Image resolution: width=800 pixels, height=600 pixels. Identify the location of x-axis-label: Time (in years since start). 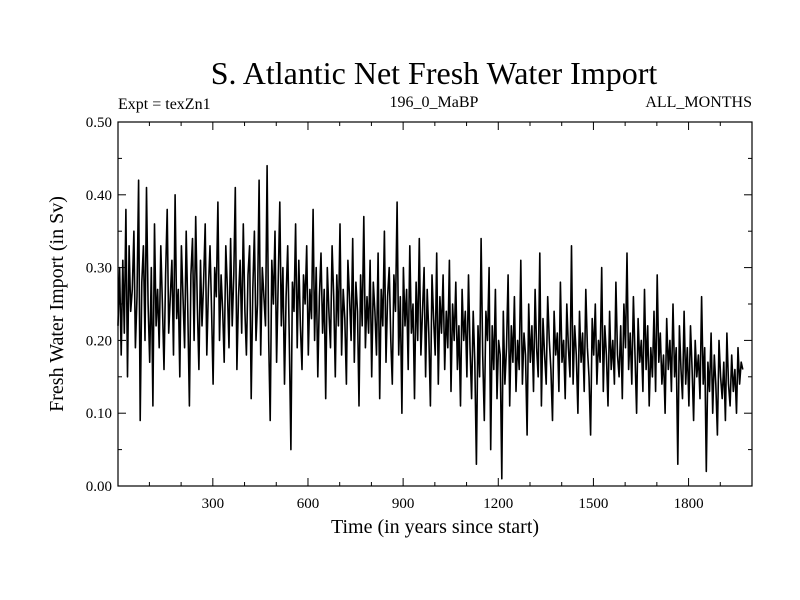
(435, 527).